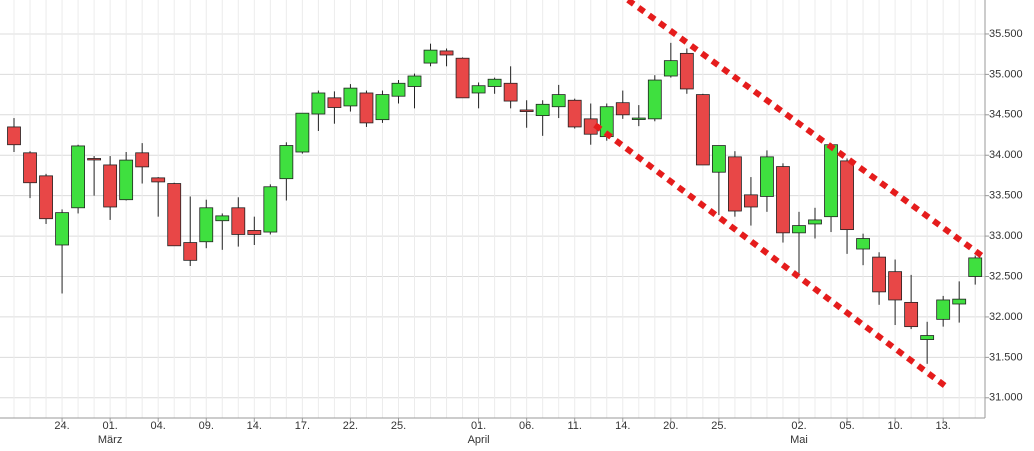 The height and width of the screenshot is (451, 1034). I want to click on x-tick-label: 20., so click(670, 426).